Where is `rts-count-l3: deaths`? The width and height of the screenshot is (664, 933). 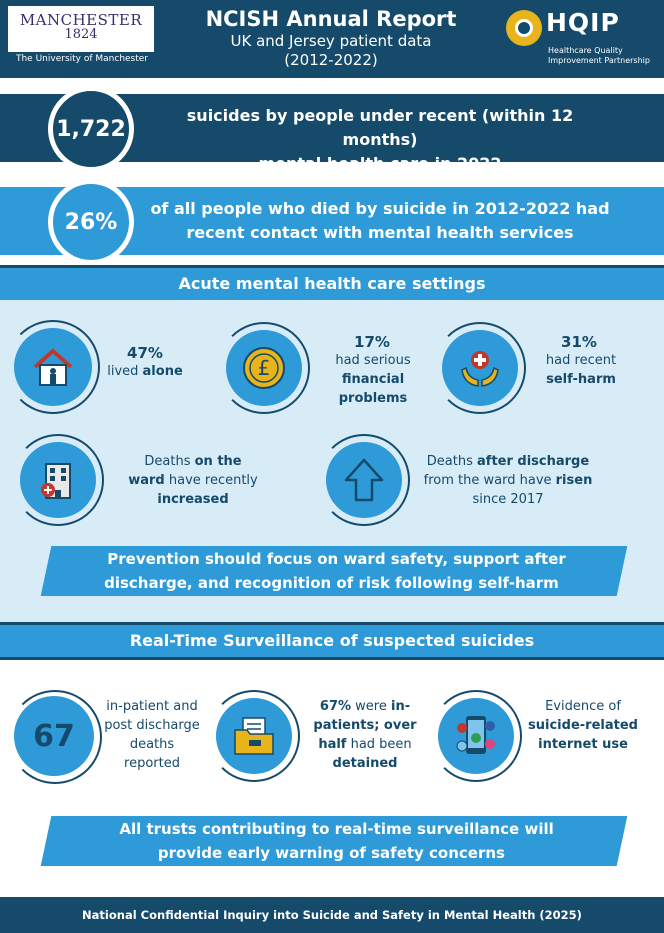 rts-count-l3: deaths is located at coordinates (152, 744).